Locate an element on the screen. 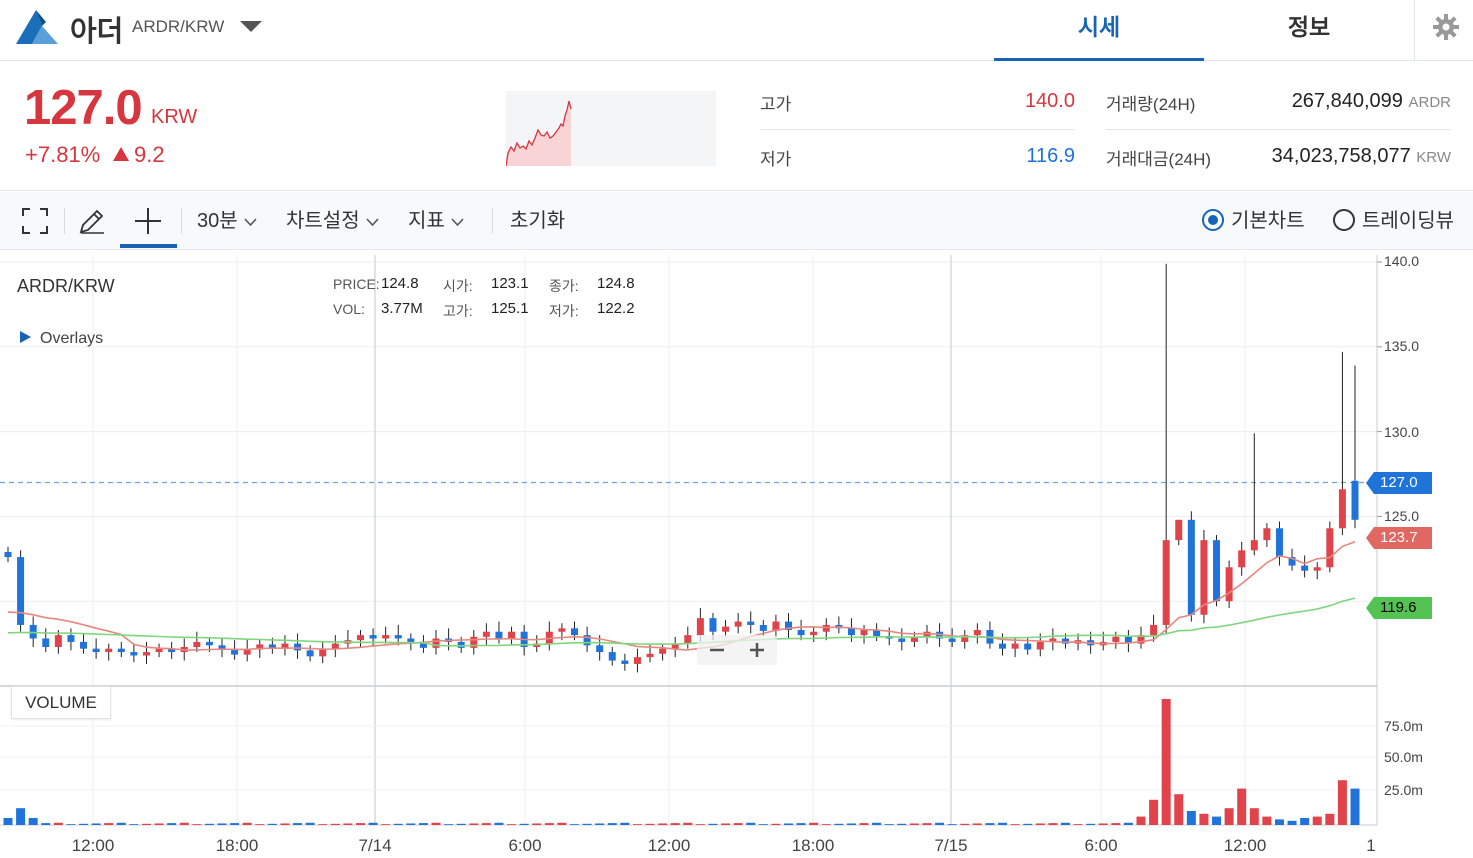  overlays-toggle: Overlays is located at coordinates (61, 339).